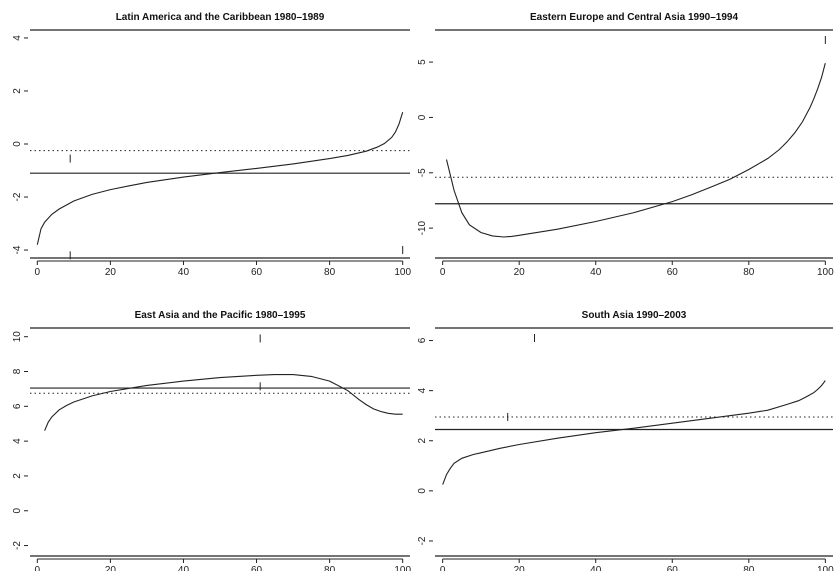 This screenshot has width=836, height=571. What do you see at coordinates (422, 62) in the screenshot?
I see `y-tick-label: 5` at bounding box center [422, 62].